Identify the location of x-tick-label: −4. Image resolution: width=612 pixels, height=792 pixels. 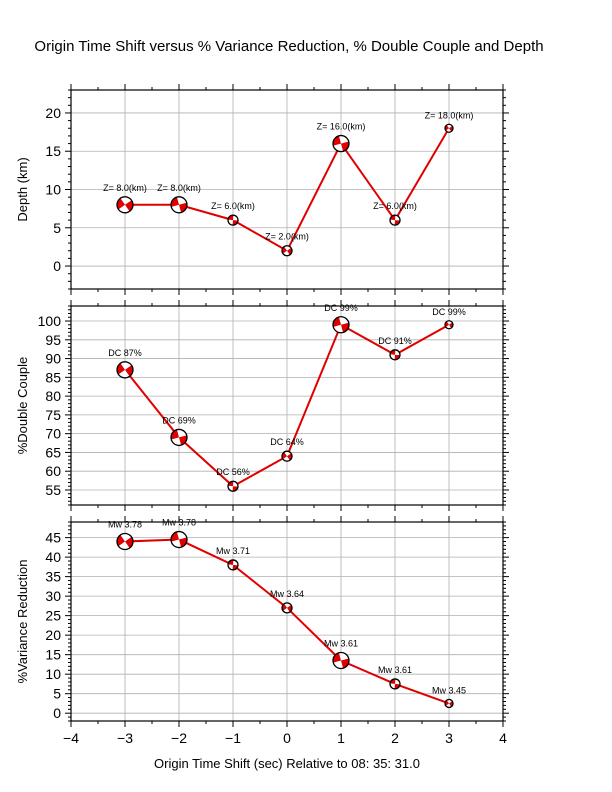
(71, 738).